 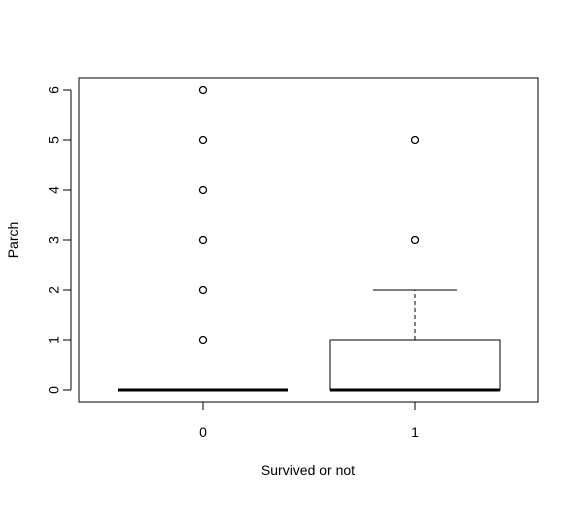 I want to click on y-tick-label-1: 1, so click(x=54, y=340).